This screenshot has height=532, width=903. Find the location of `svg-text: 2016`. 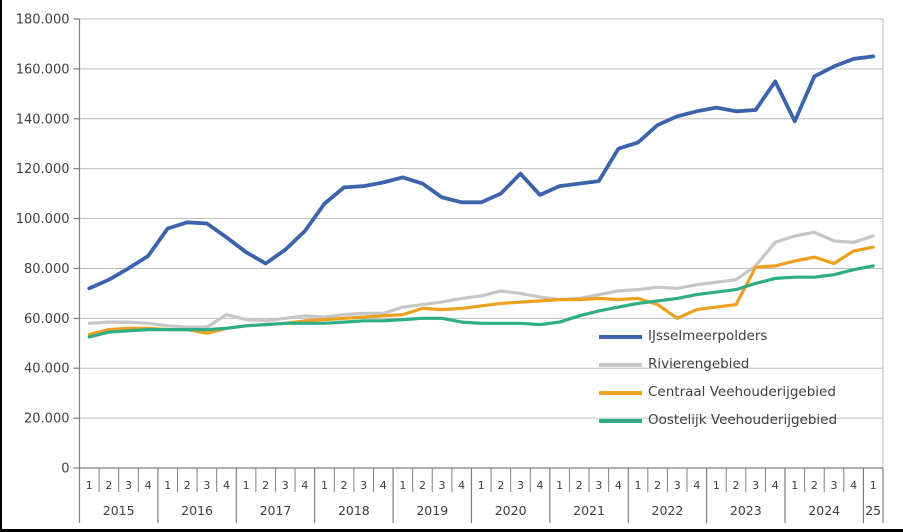

svg-text: 2016 is located at coordinates (197, 510).